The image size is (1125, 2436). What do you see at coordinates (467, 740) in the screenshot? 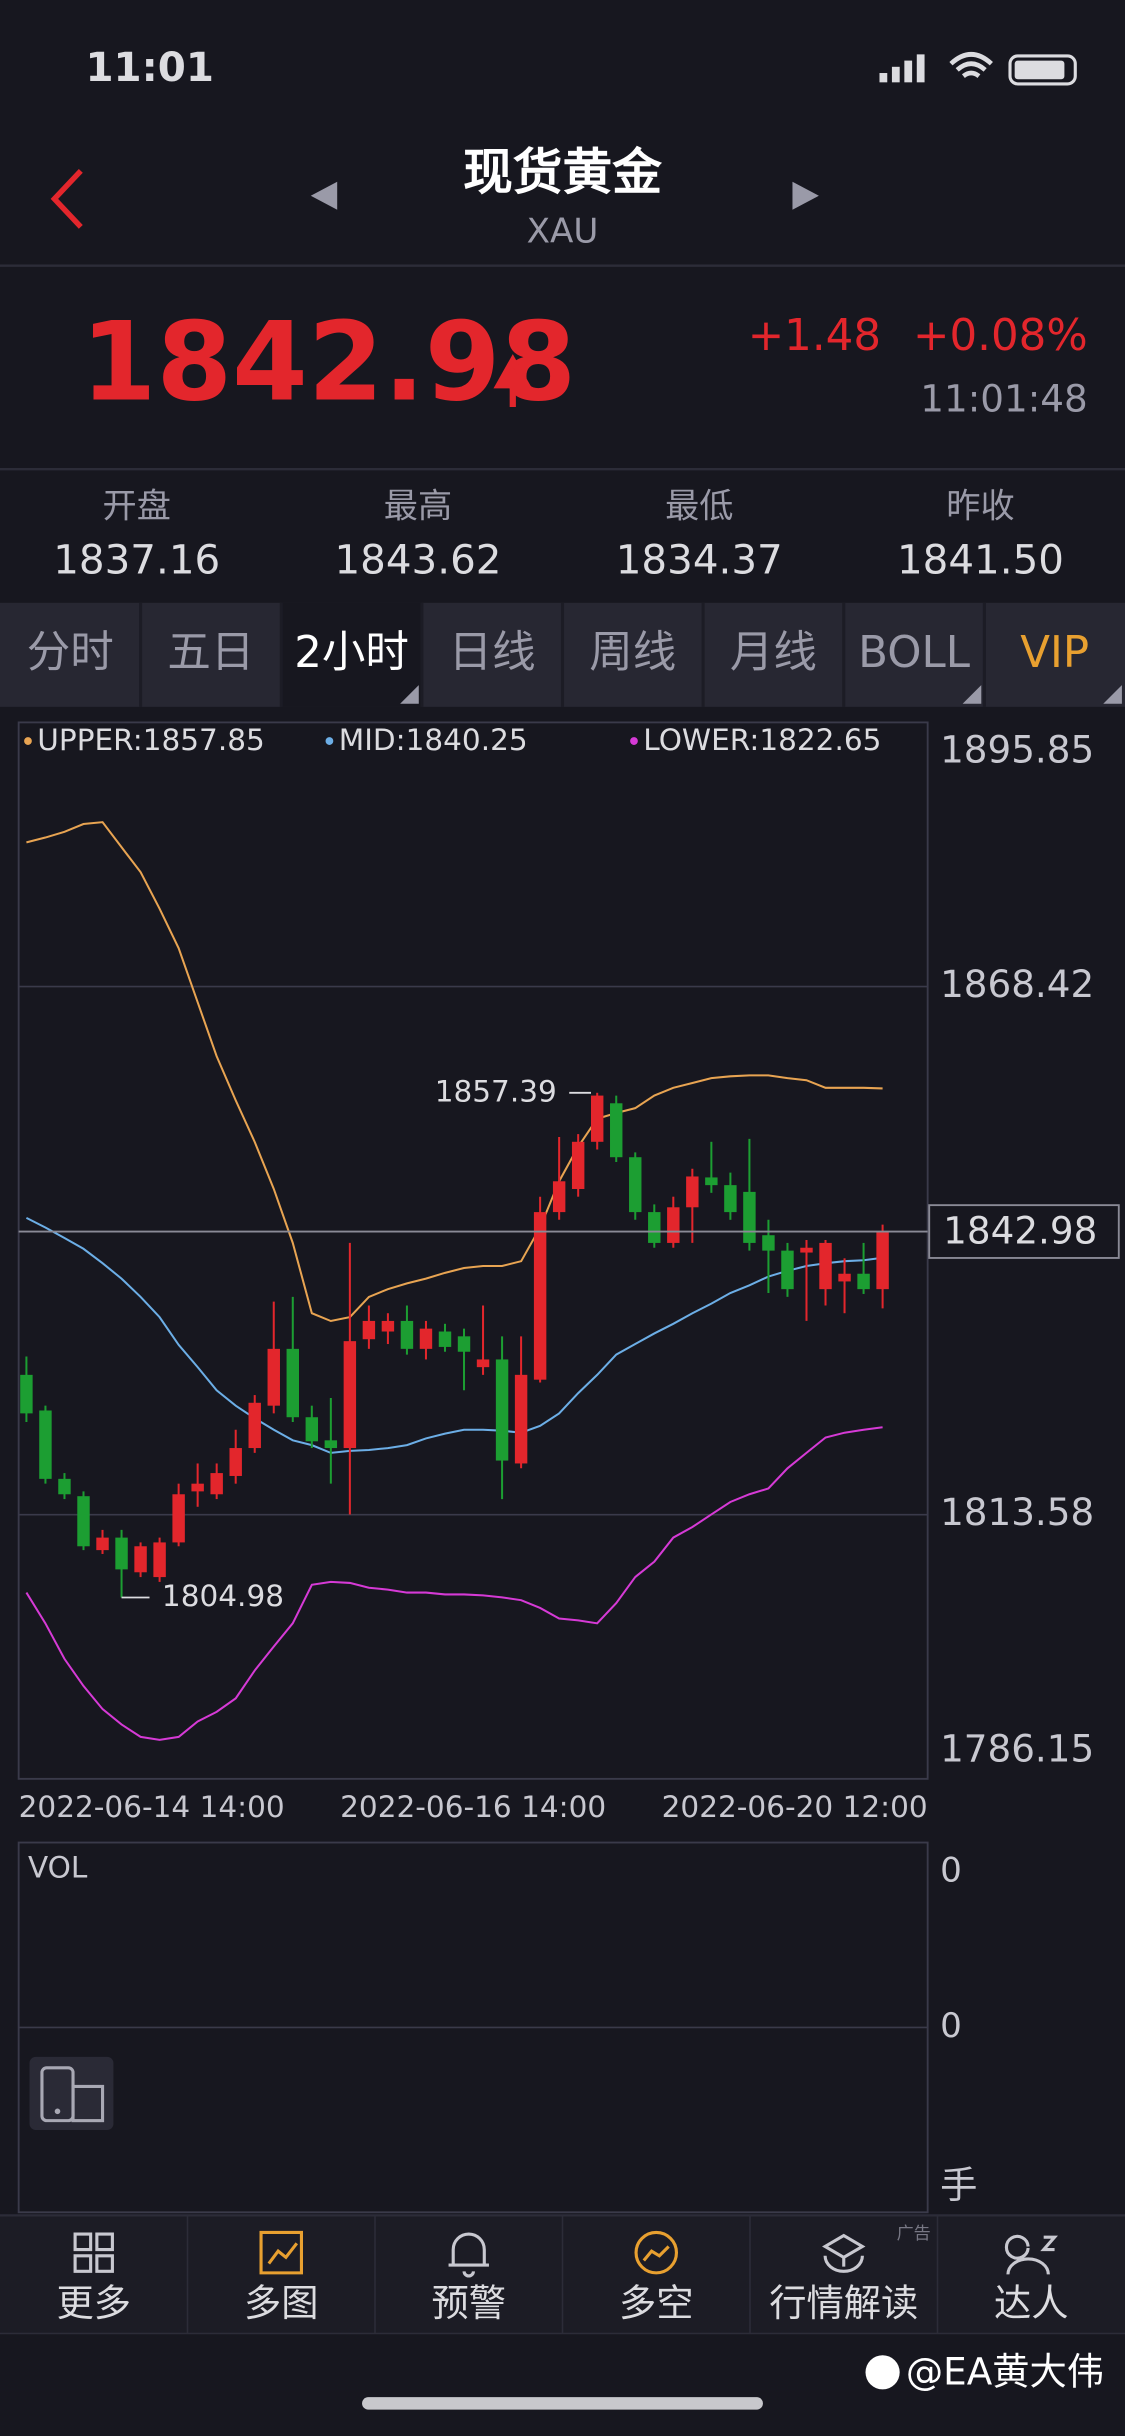
I see `legend-value: 1840.25` at bounding box center [467, 740].